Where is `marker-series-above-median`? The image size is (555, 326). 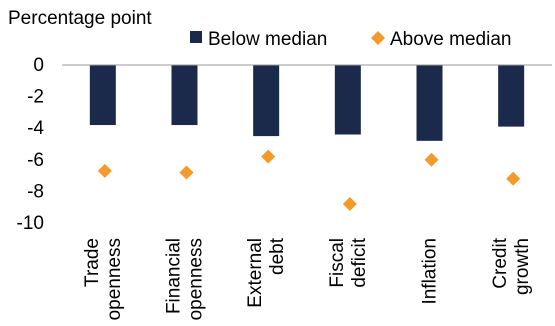
marker-series-above-median is located at coordinates (309, 180).